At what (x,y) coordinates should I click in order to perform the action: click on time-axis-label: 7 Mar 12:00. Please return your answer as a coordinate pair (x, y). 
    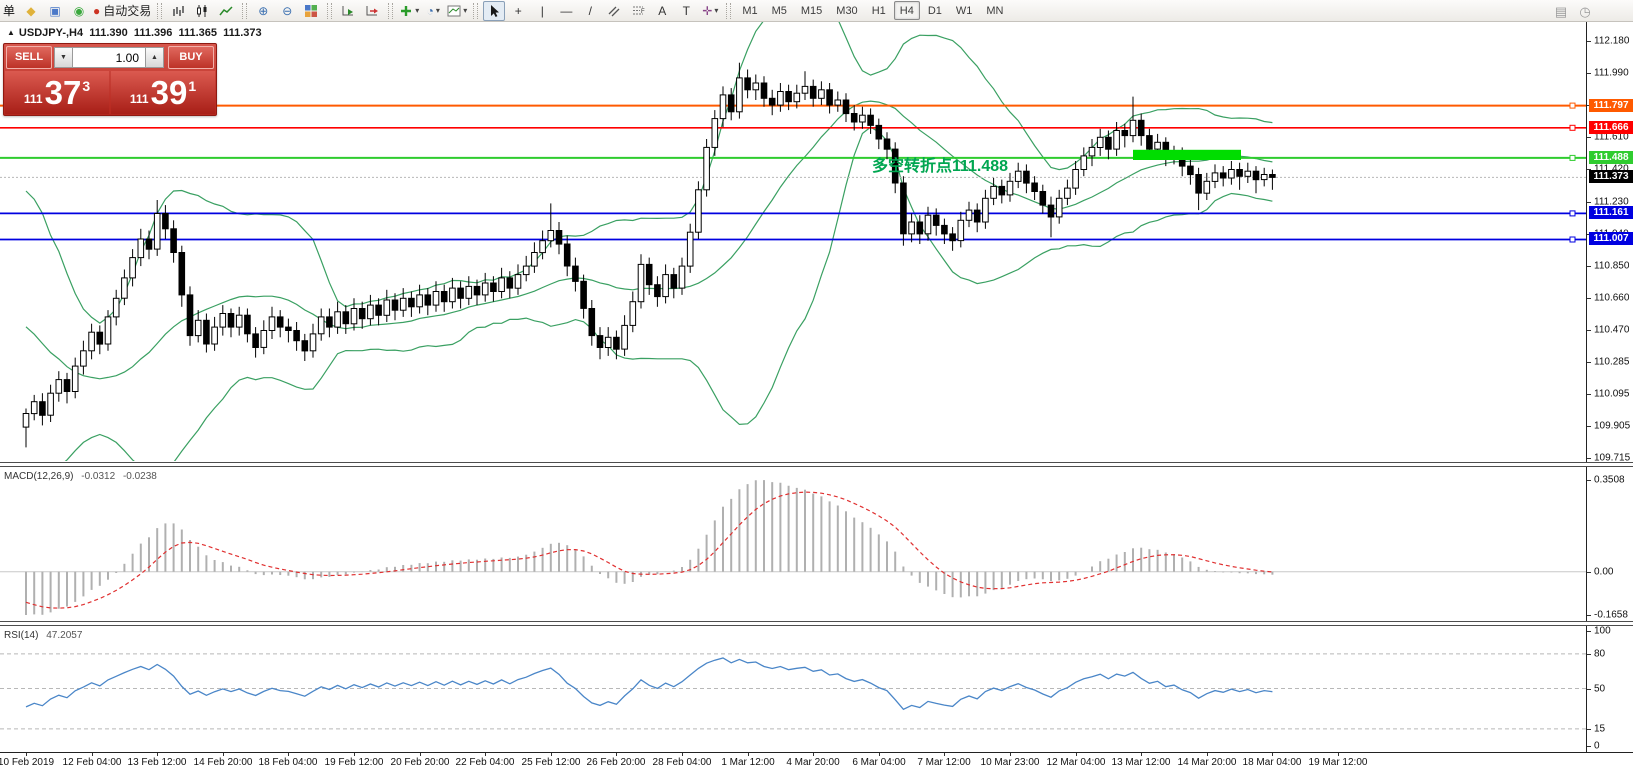
    Looking at the image, I should click on (944, 762).